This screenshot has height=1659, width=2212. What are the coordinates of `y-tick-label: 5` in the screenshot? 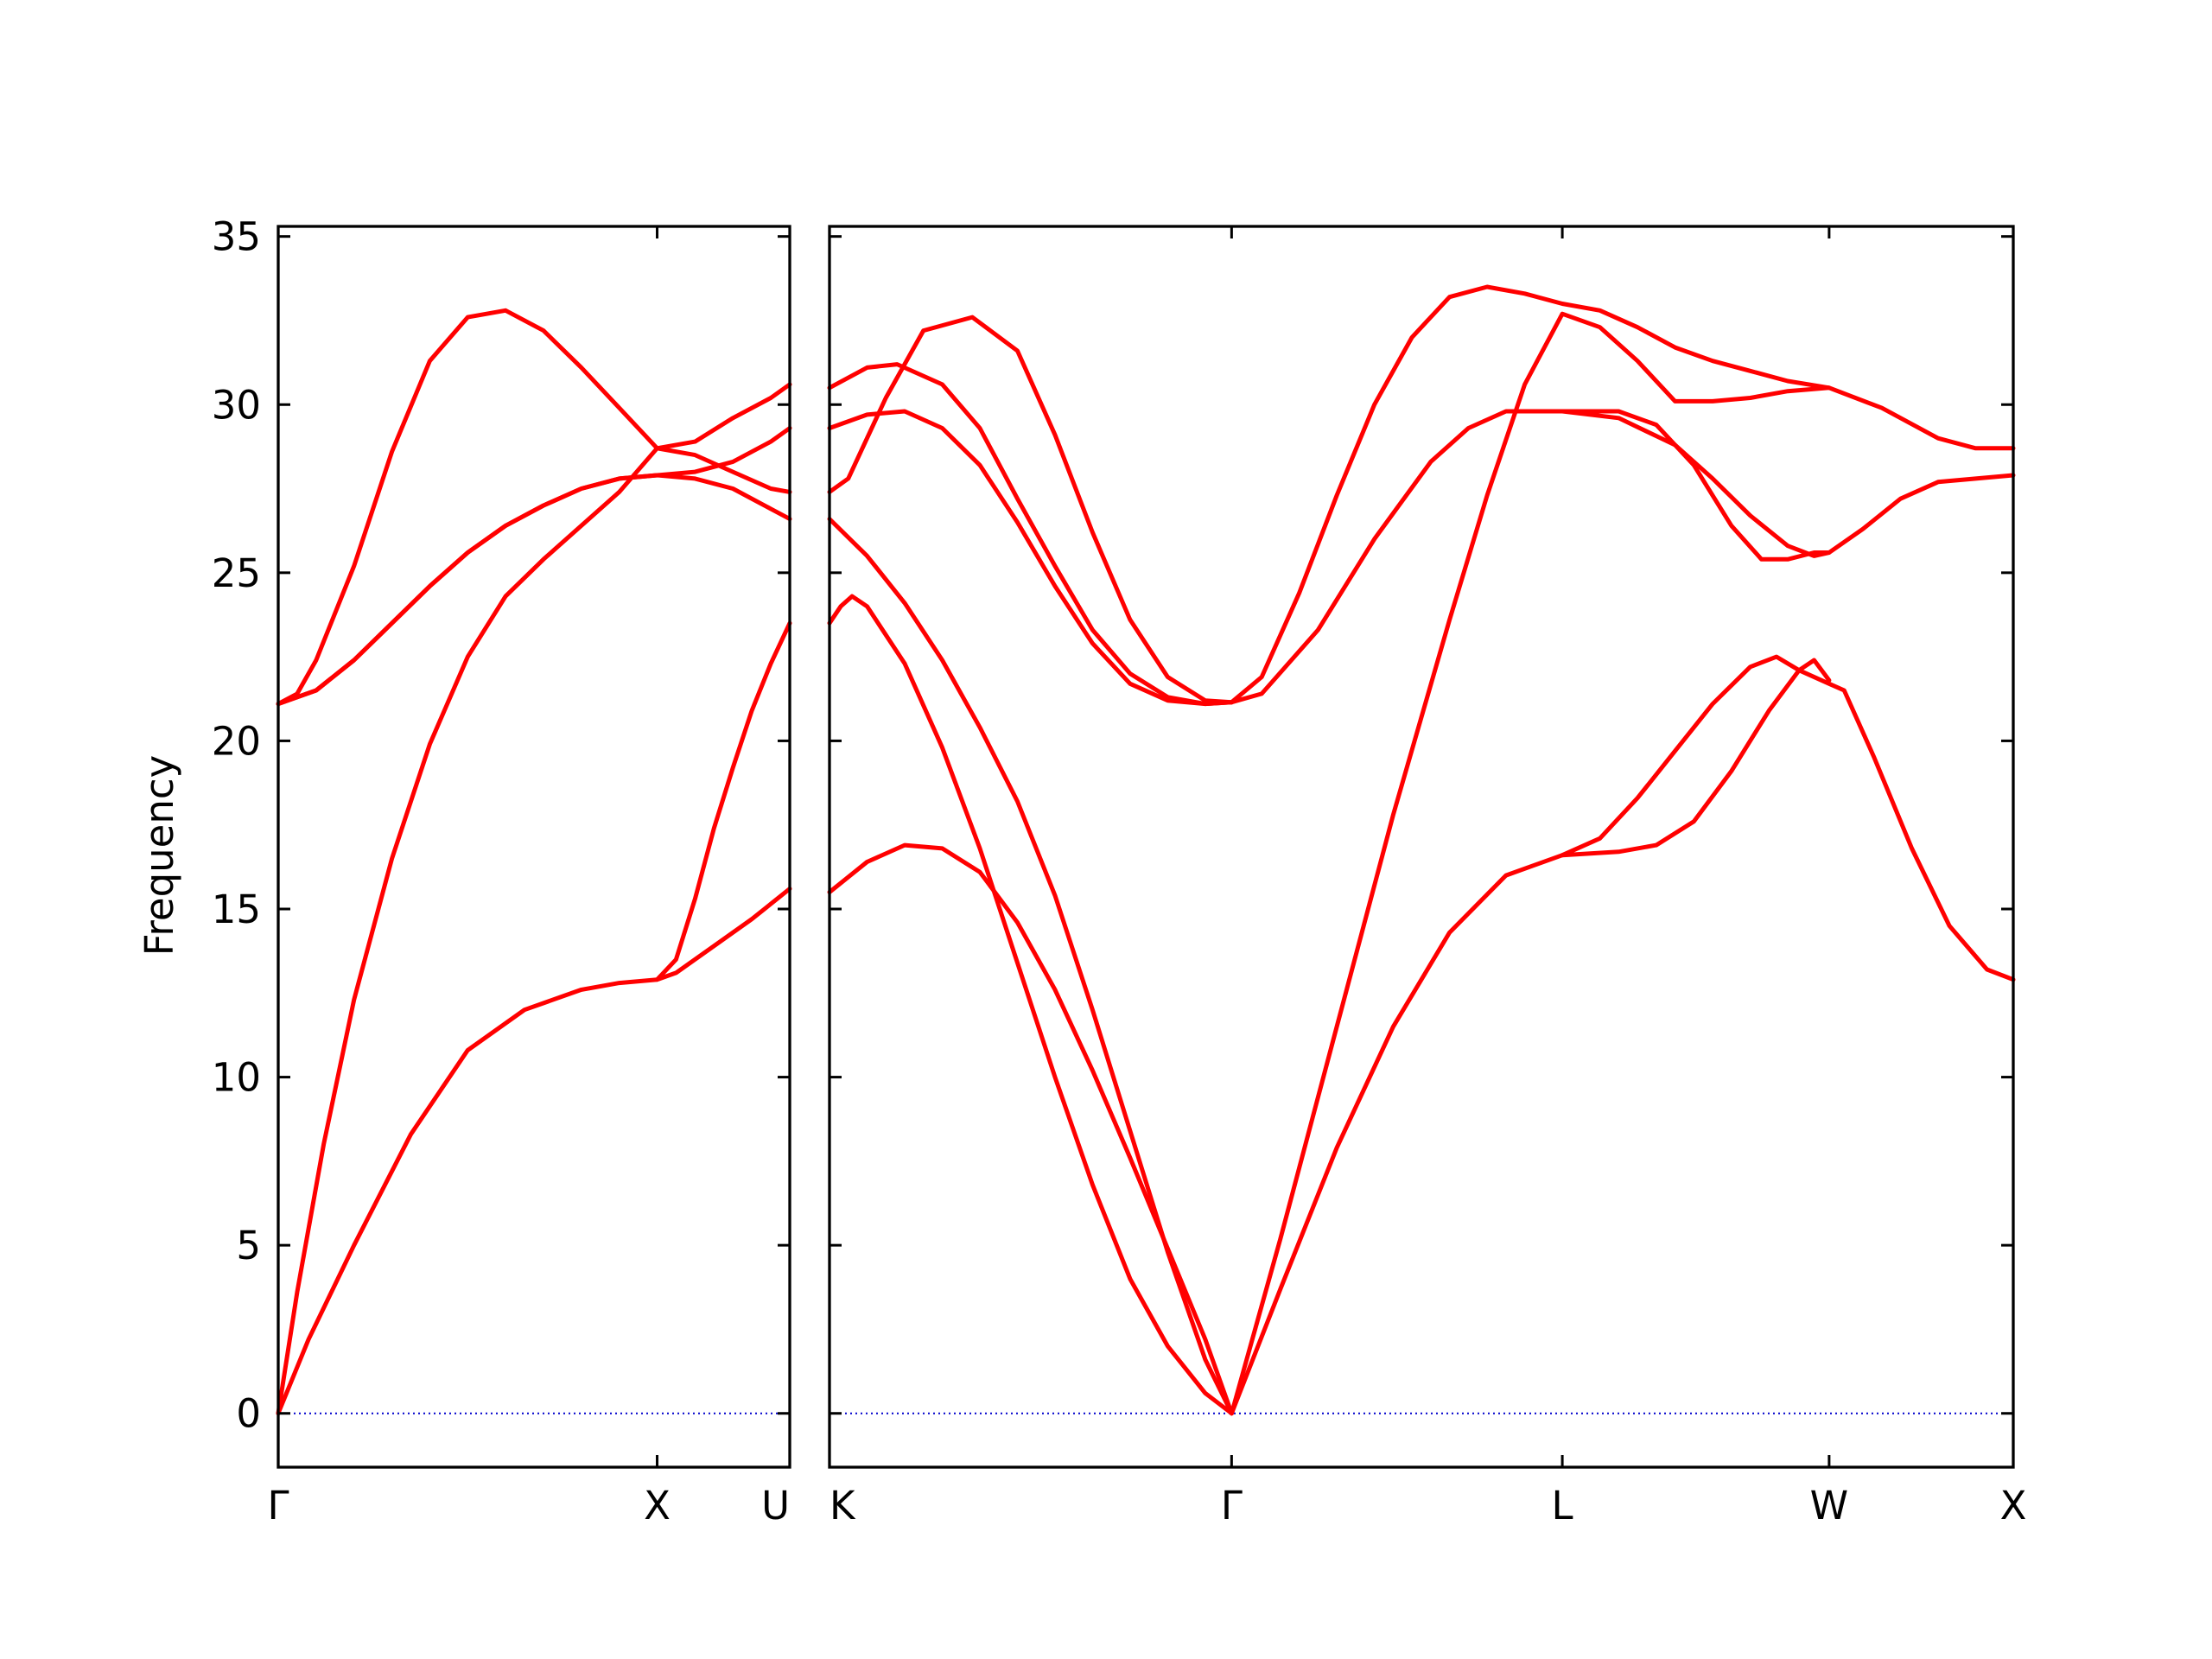 It's located at (248, 1245).